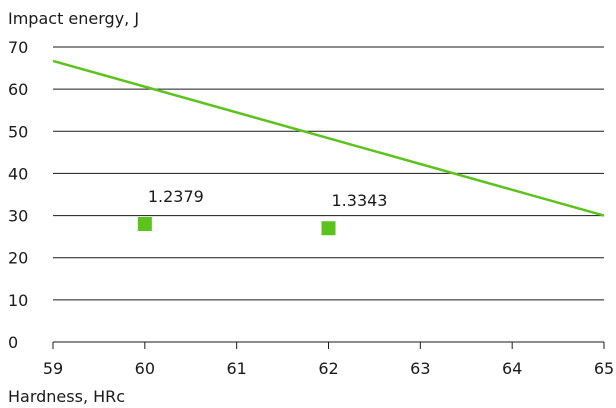 This screenshot has height=408, width=616. I want to click on x-tick-label-60: 60, so click(145, 368).